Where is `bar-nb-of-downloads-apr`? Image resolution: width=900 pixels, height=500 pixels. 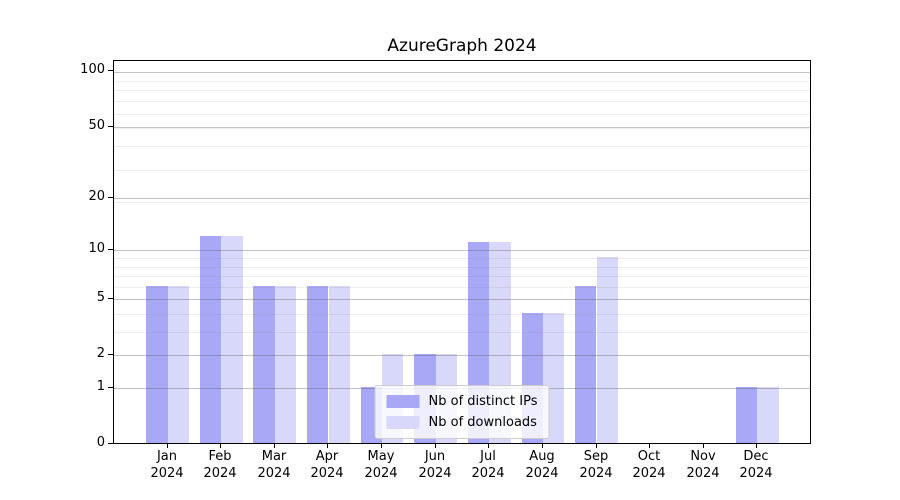 bar-nb-of-downloads-apr is located at coordinates (339, 364).